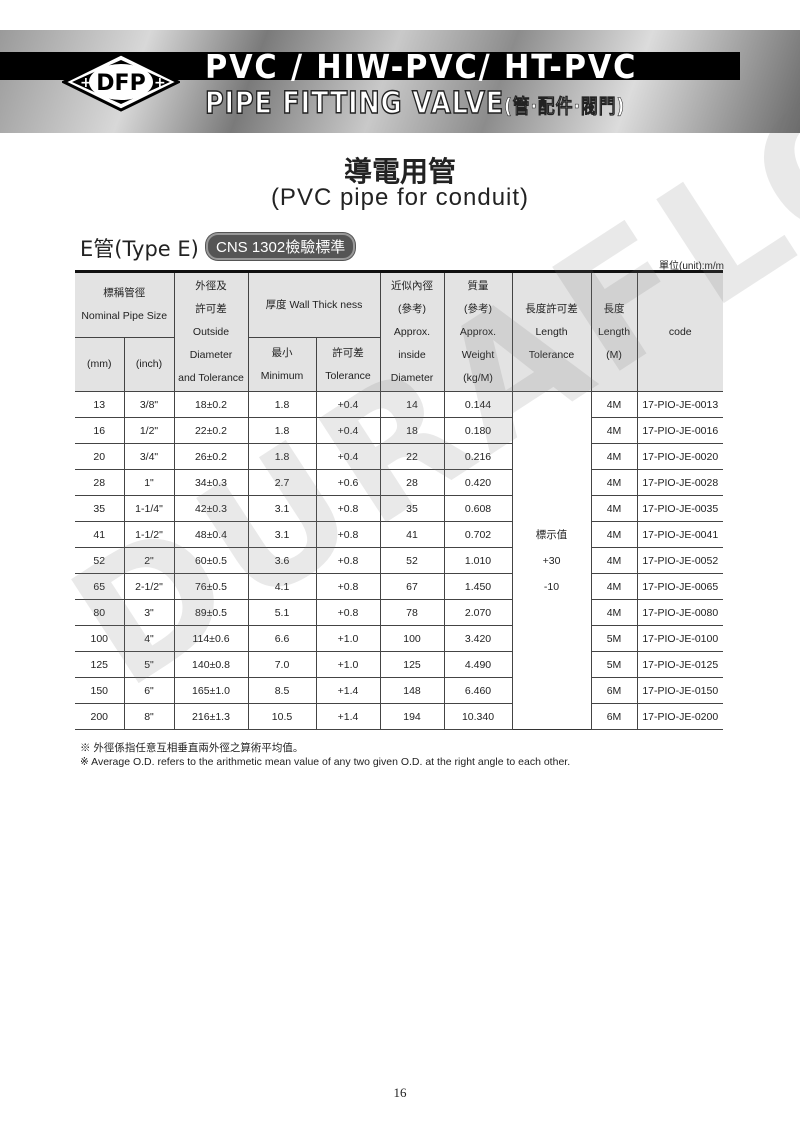 This screenshot has height=1131, width=800. I want to click on header-mm: (mm), so click(100, 364).